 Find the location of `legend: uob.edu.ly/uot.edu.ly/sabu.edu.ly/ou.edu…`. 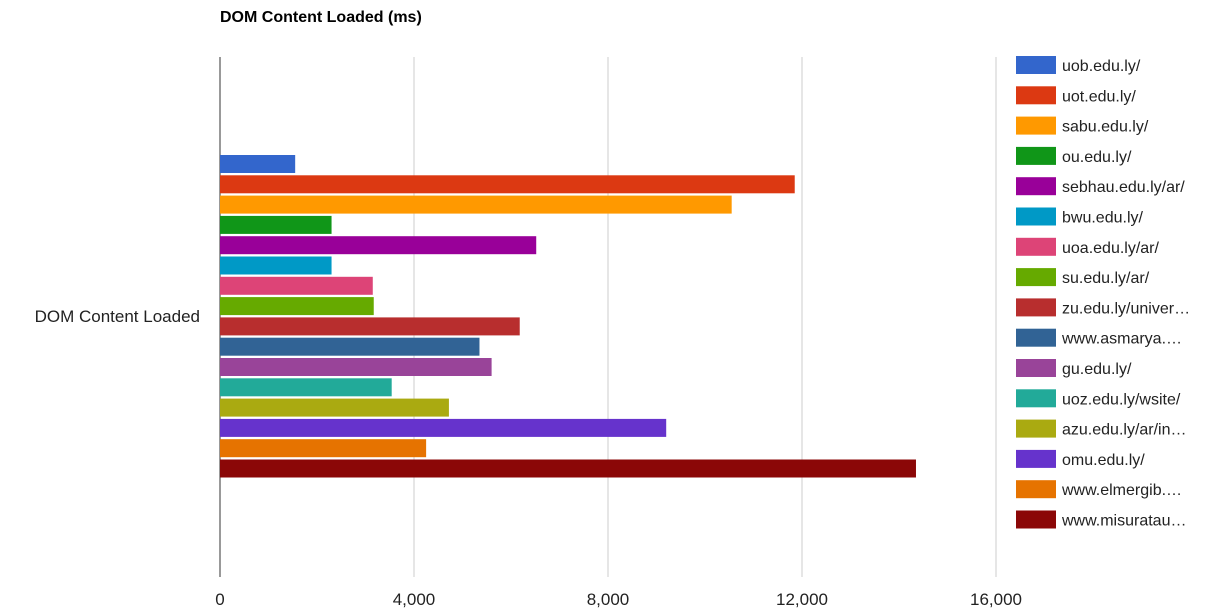

legend: uob.edu.ly/uot.edu.ly/sabu.edu.ly/ou.edu… is located at coordinates (1103, 293).